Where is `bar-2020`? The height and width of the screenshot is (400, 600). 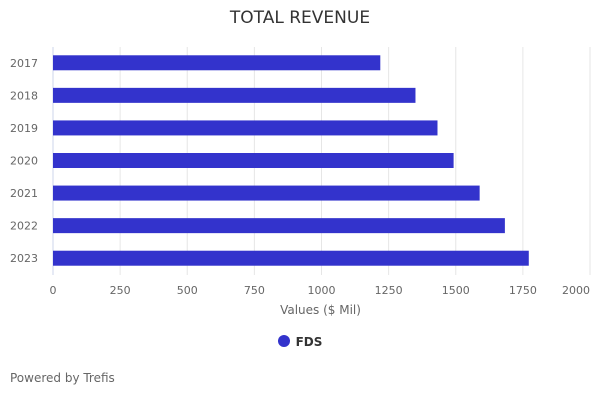 bar-2020 is located at coordinates (253, 160).